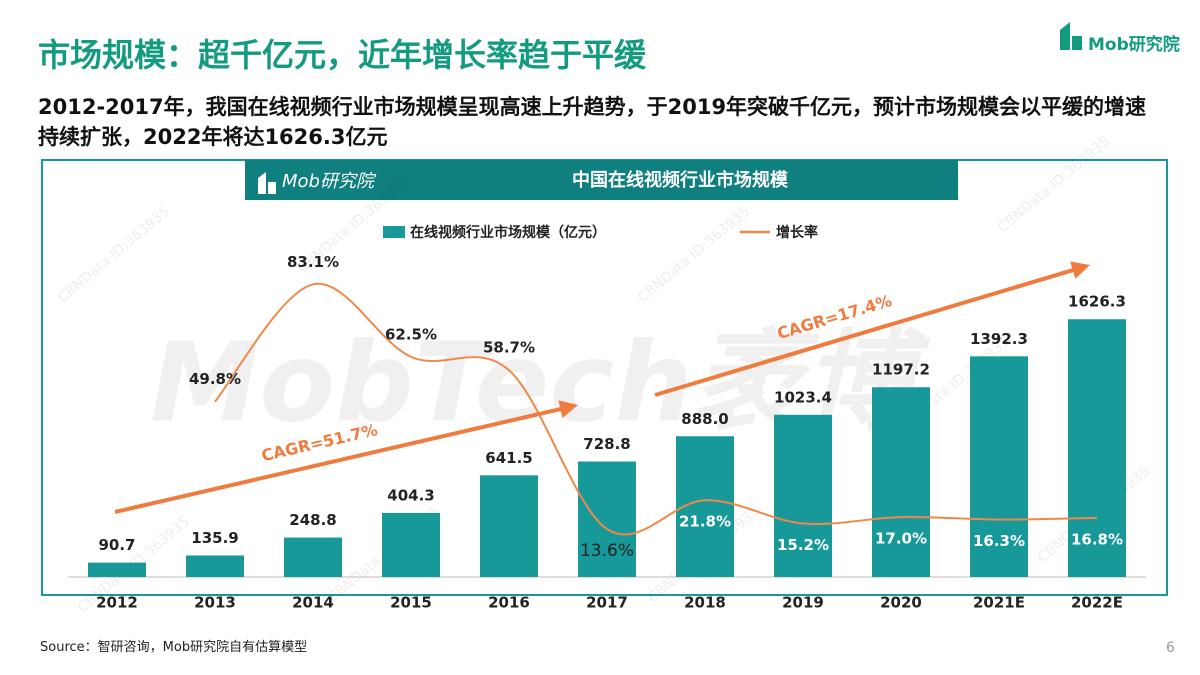 The image size is (1200, 675). Describe the element at coordinates (1170, 648) in the screenshot. I see `page-number: 6` at that location.